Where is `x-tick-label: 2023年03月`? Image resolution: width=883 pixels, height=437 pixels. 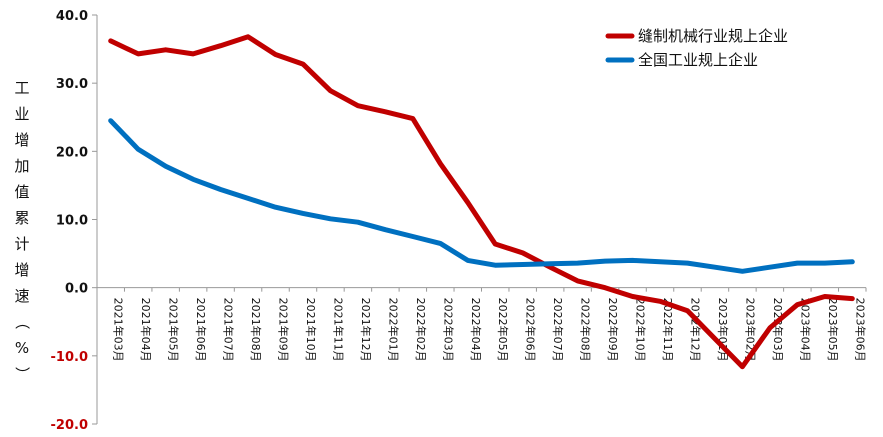
x-tick-label: 2023年03月 is located at coordinates (778, 330).